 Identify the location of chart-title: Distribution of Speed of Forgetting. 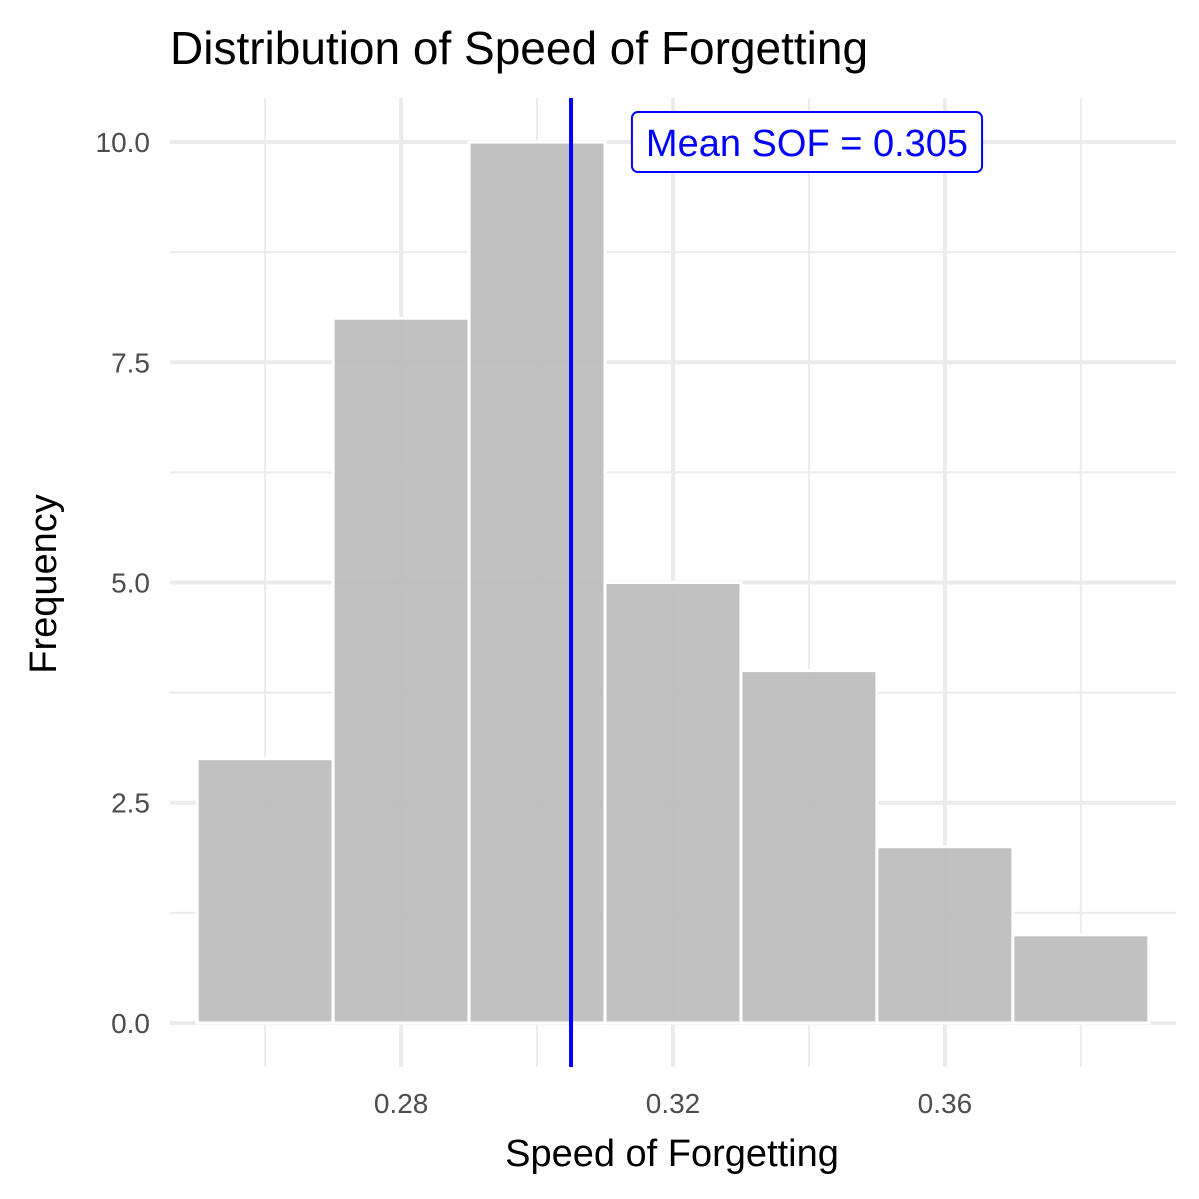
(519, 48).